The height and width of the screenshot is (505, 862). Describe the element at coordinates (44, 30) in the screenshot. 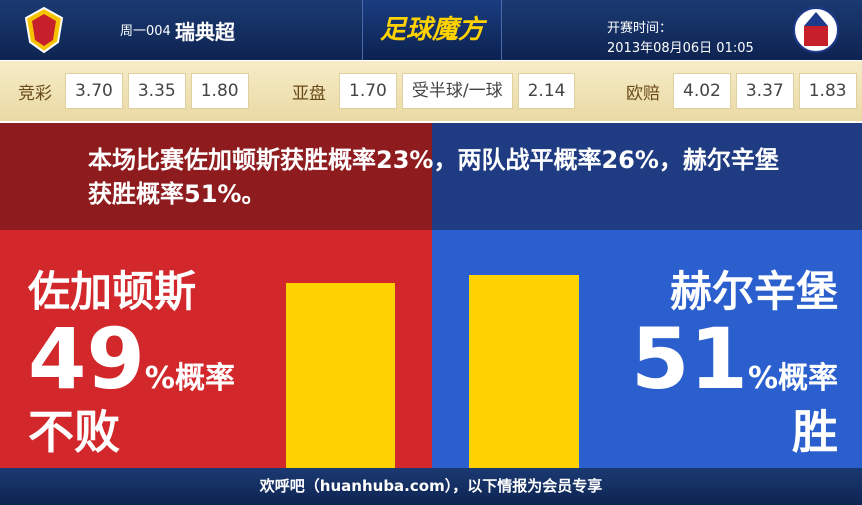

I see `home-logo` at that location.